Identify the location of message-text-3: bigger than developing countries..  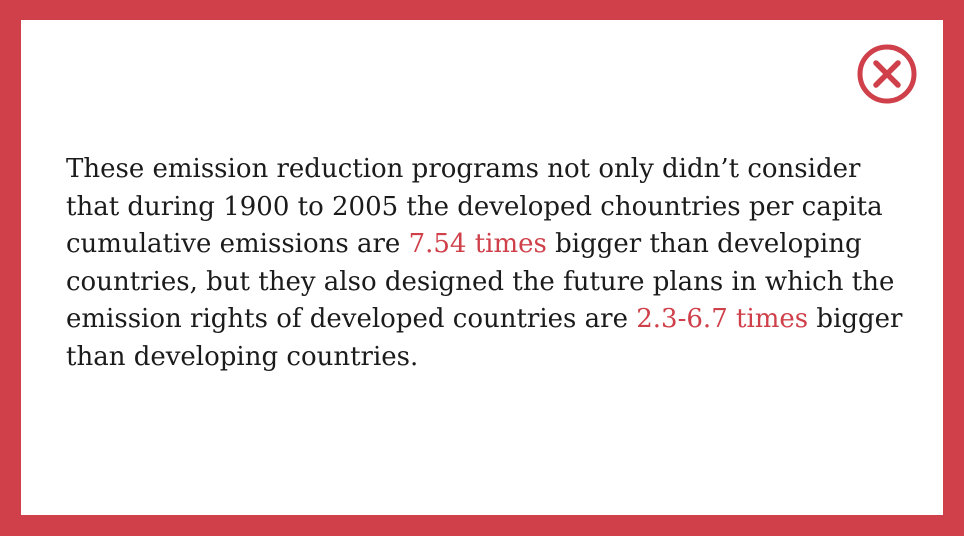
(484, 338).